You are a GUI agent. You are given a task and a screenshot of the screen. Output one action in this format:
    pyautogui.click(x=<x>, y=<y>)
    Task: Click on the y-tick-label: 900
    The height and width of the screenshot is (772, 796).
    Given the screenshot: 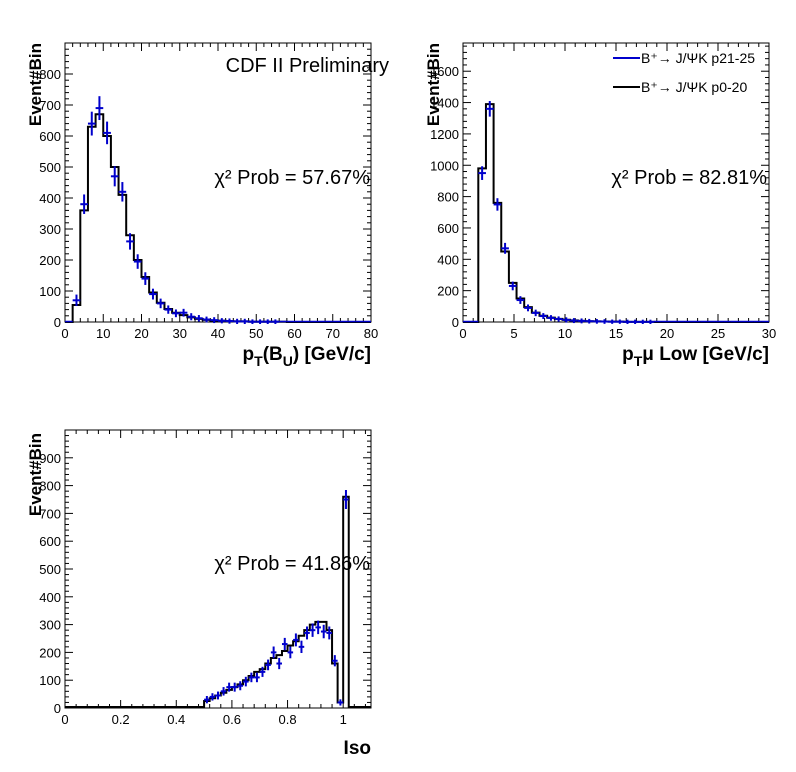 What is the action you would take?
    pyautogui.click(x=50, y=458)
    